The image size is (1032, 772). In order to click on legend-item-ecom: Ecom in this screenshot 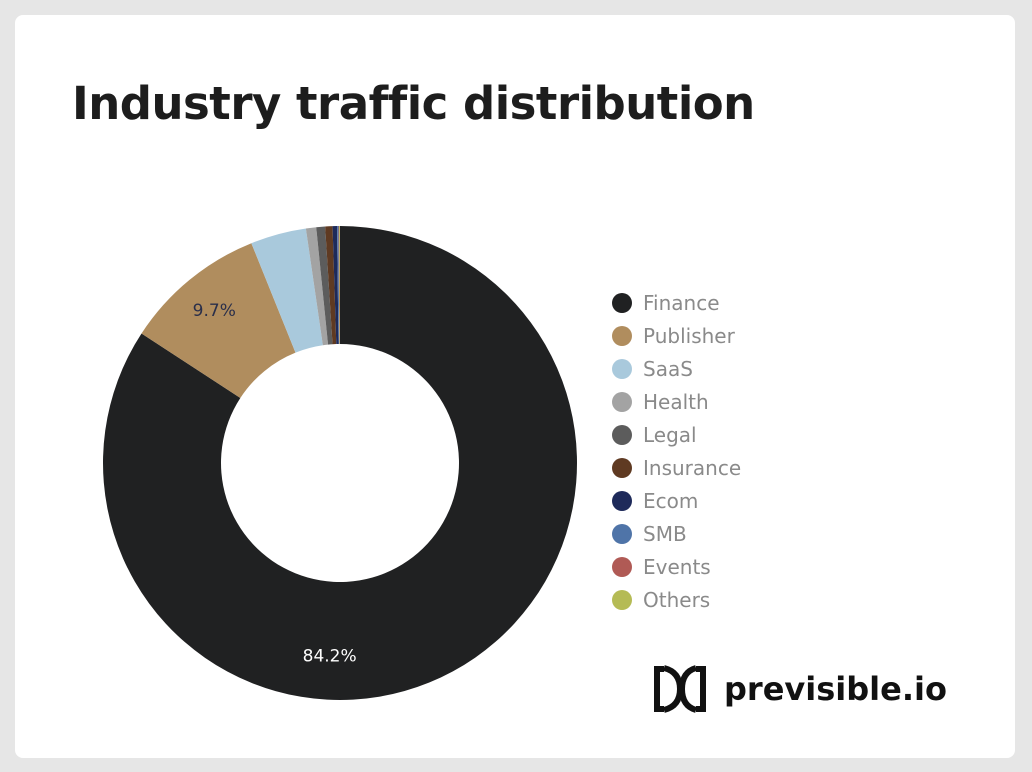, I will do `click(676, 501)`.